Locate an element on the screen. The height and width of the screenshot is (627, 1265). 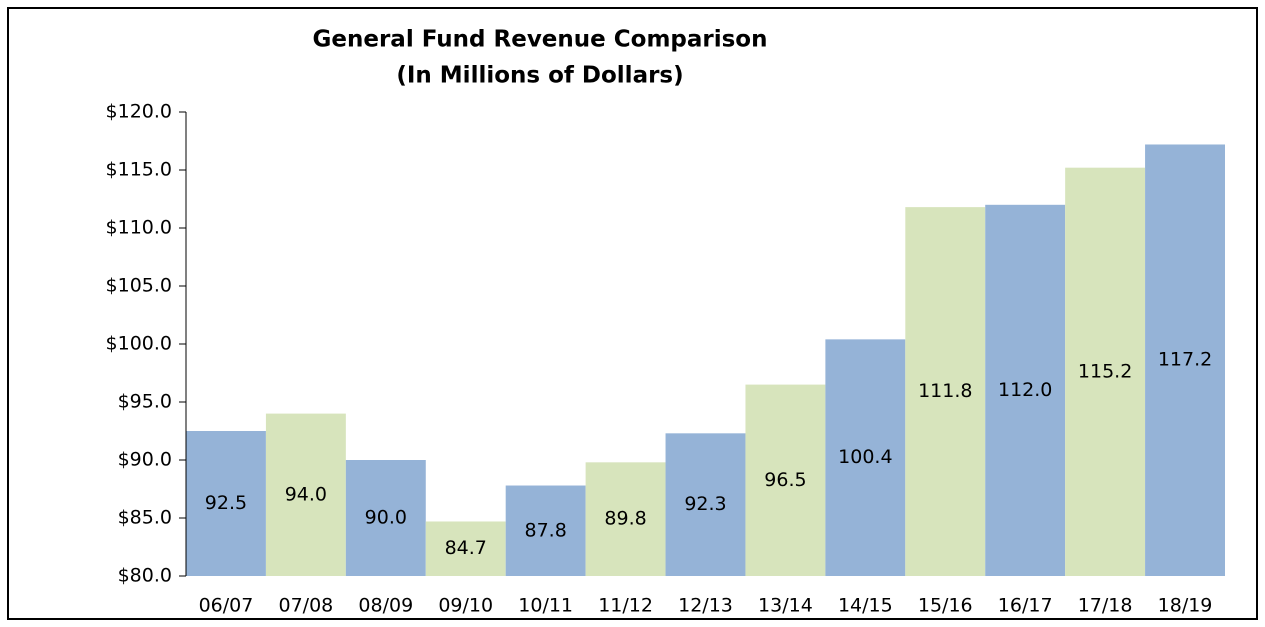
value-label: 90.0 is located at coordinates (386, 518).